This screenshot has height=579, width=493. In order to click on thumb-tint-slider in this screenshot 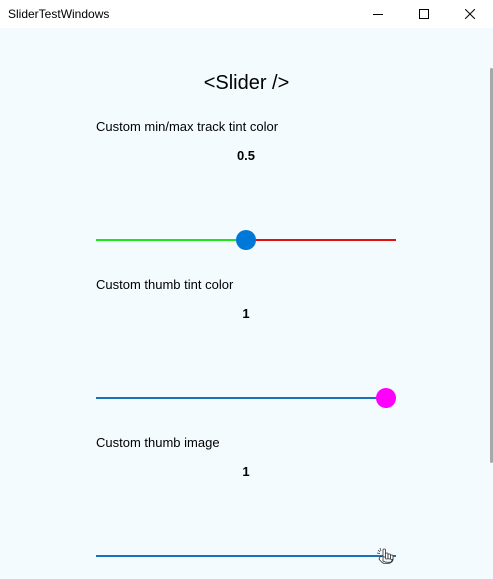, I will do `click(246, 398)`.